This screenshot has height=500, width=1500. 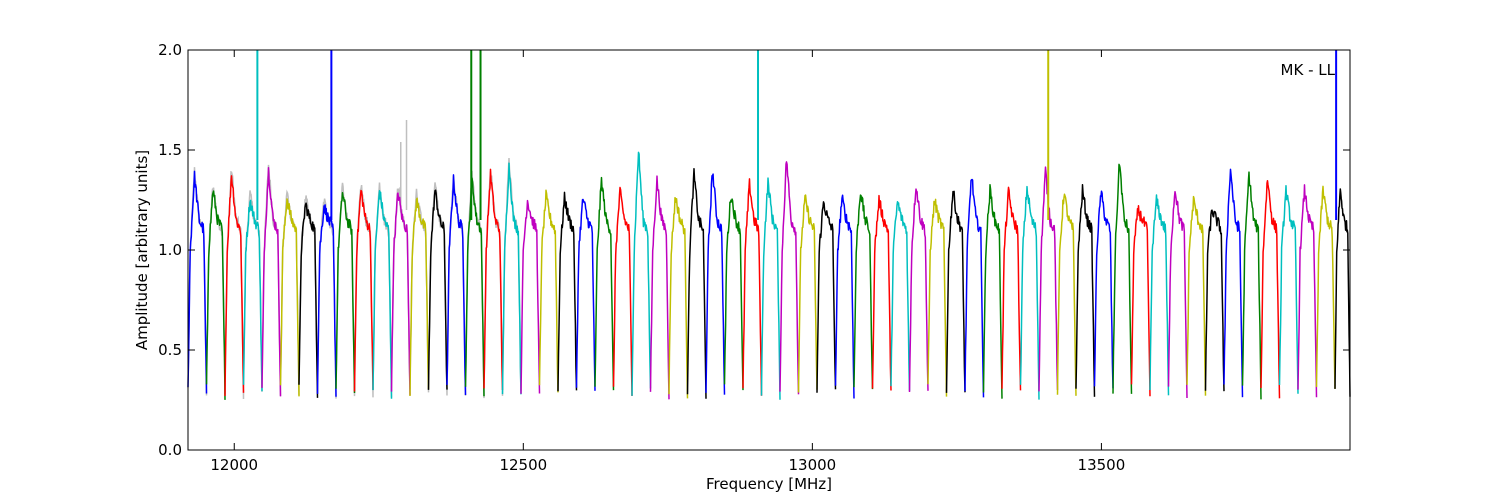 What do you see at coordinates (170, 350) in the screenshot?
I see `y-tick-label: 0.5` at bounding box center [170, 350].